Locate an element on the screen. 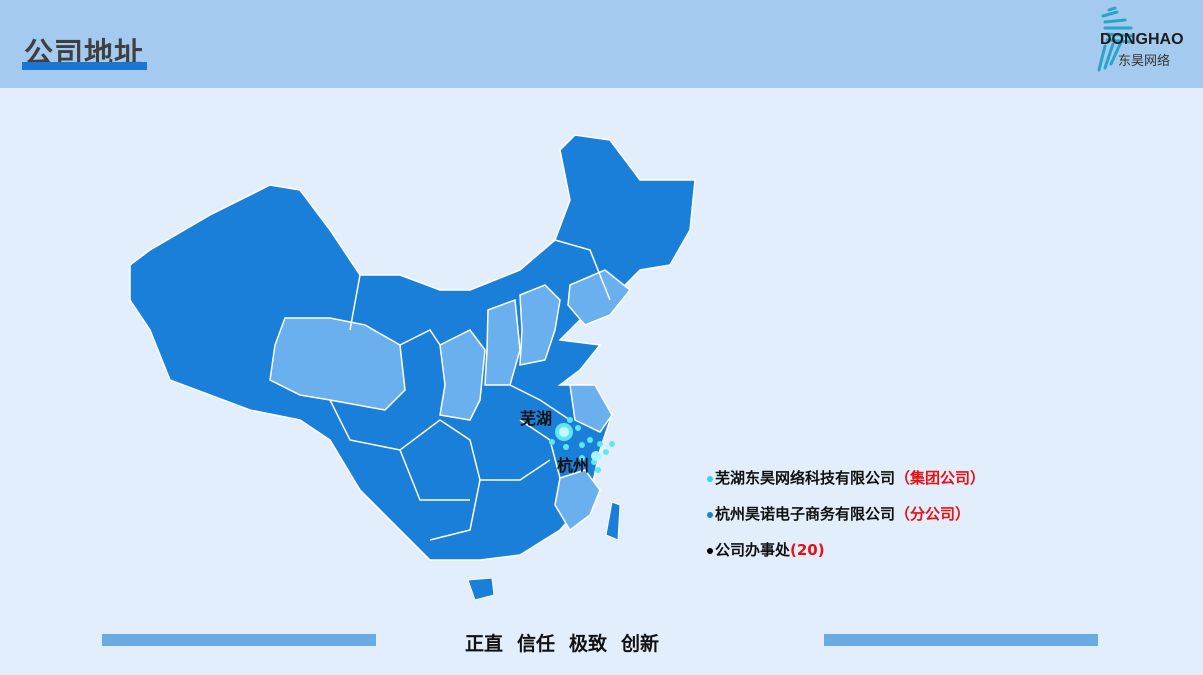  title-underline is located at coordinates (84, 66).